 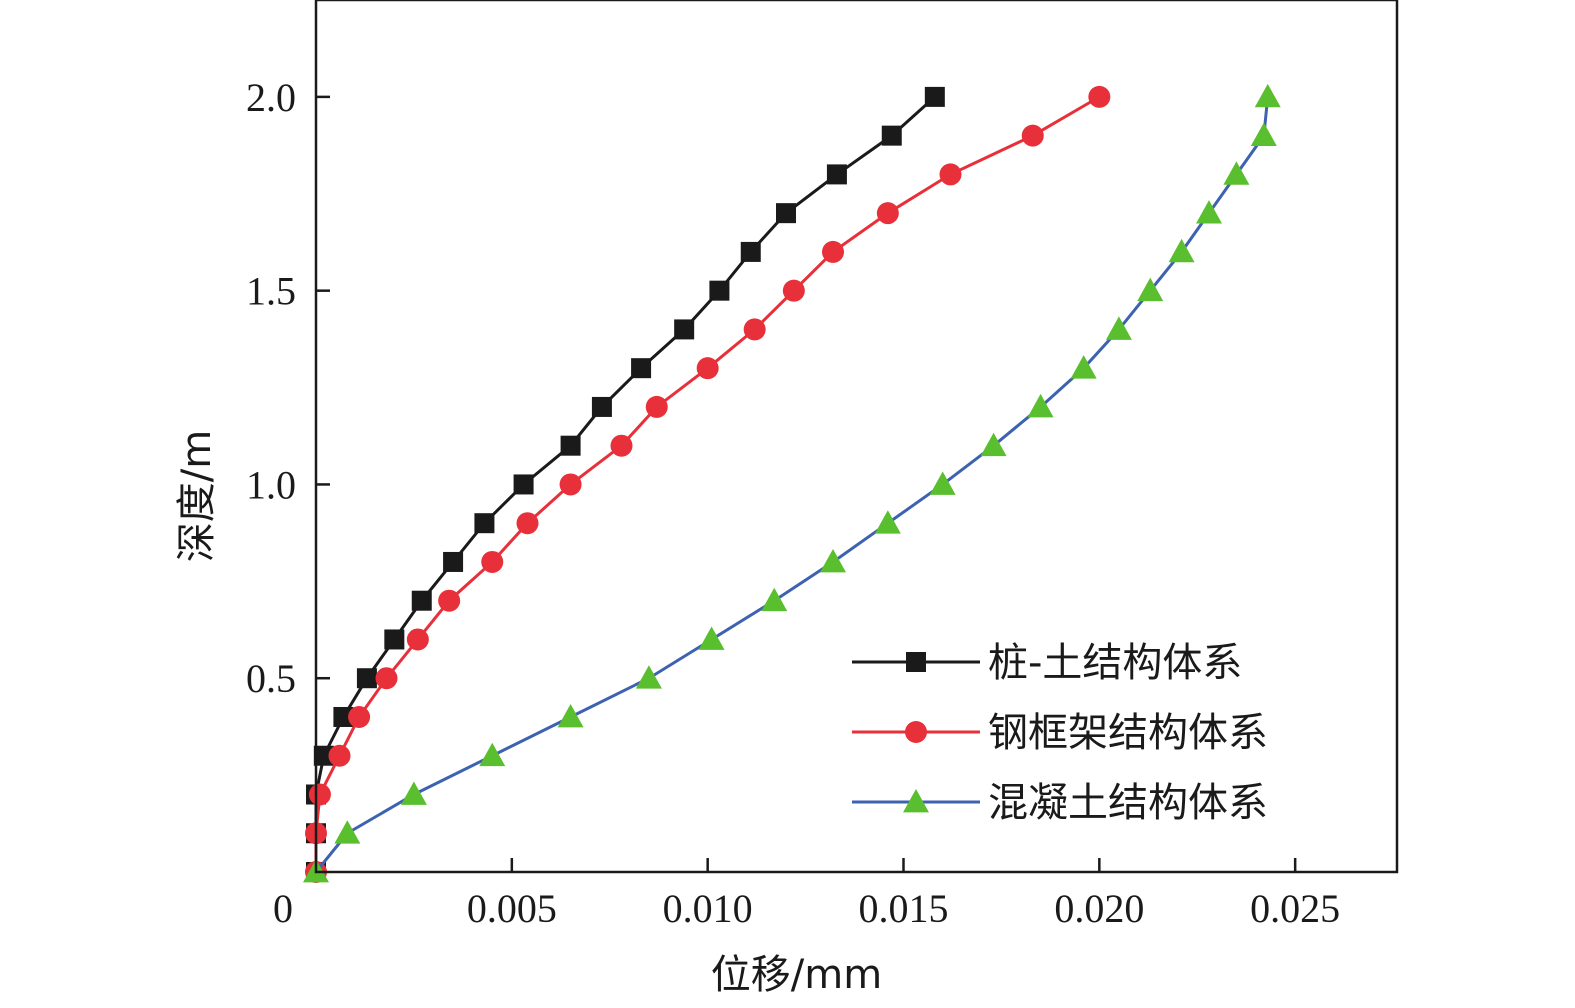 I want to click on legend-marker-circle, so click(x=916, y=732).